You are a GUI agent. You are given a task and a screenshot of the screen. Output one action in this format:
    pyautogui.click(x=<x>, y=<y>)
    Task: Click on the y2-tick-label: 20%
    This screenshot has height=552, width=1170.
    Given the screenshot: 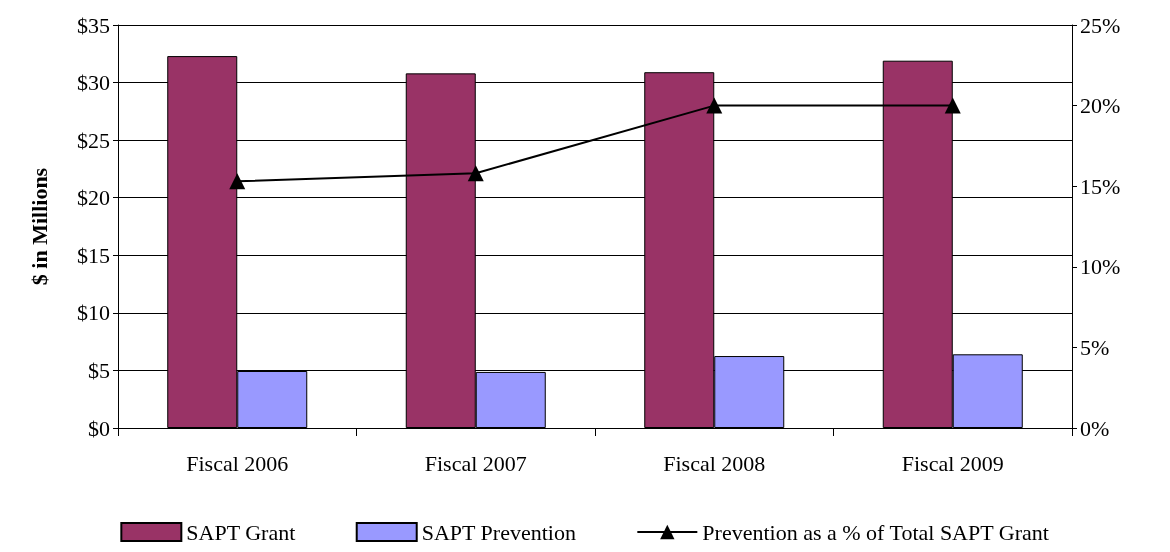 What is the action you would take?
    pyautogui.click(x=1100, y=106)
    